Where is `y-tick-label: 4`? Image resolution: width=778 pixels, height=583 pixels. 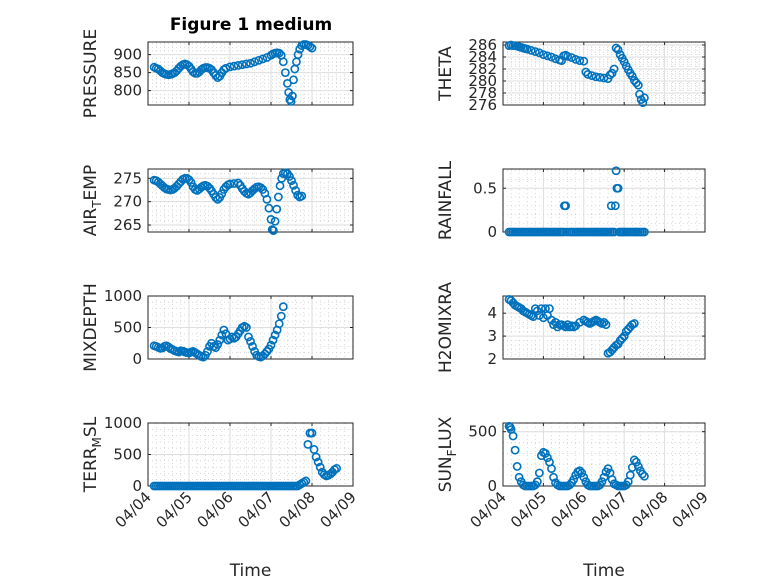 y-tick-label: 4 is located at coordinates (492, 313).